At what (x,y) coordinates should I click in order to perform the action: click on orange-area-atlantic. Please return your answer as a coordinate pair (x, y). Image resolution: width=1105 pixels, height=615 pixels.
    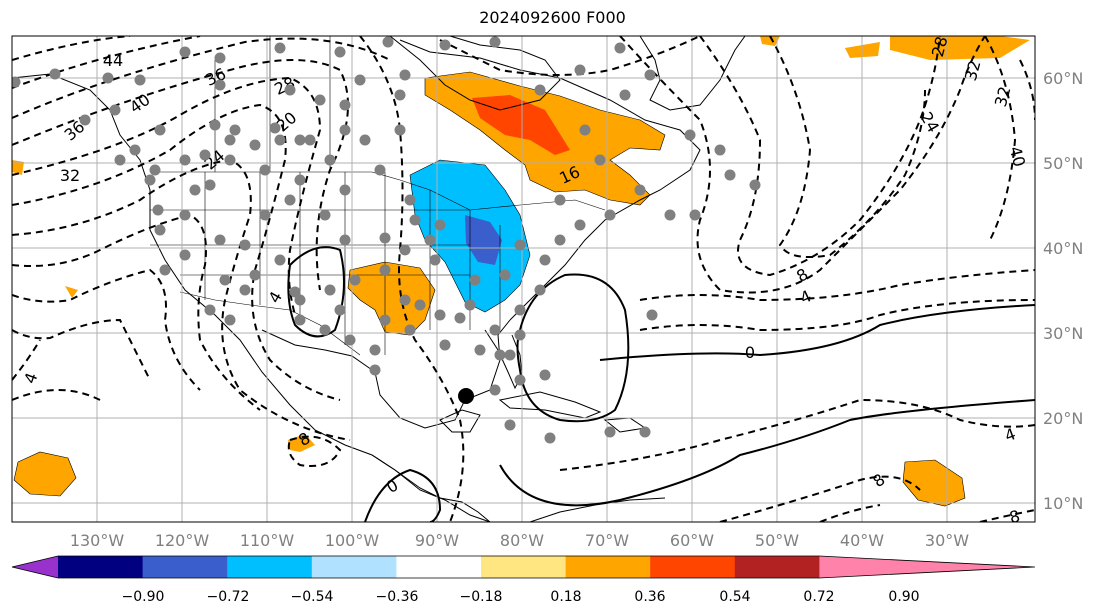
    Looking at the image, I should click on (934, 483).